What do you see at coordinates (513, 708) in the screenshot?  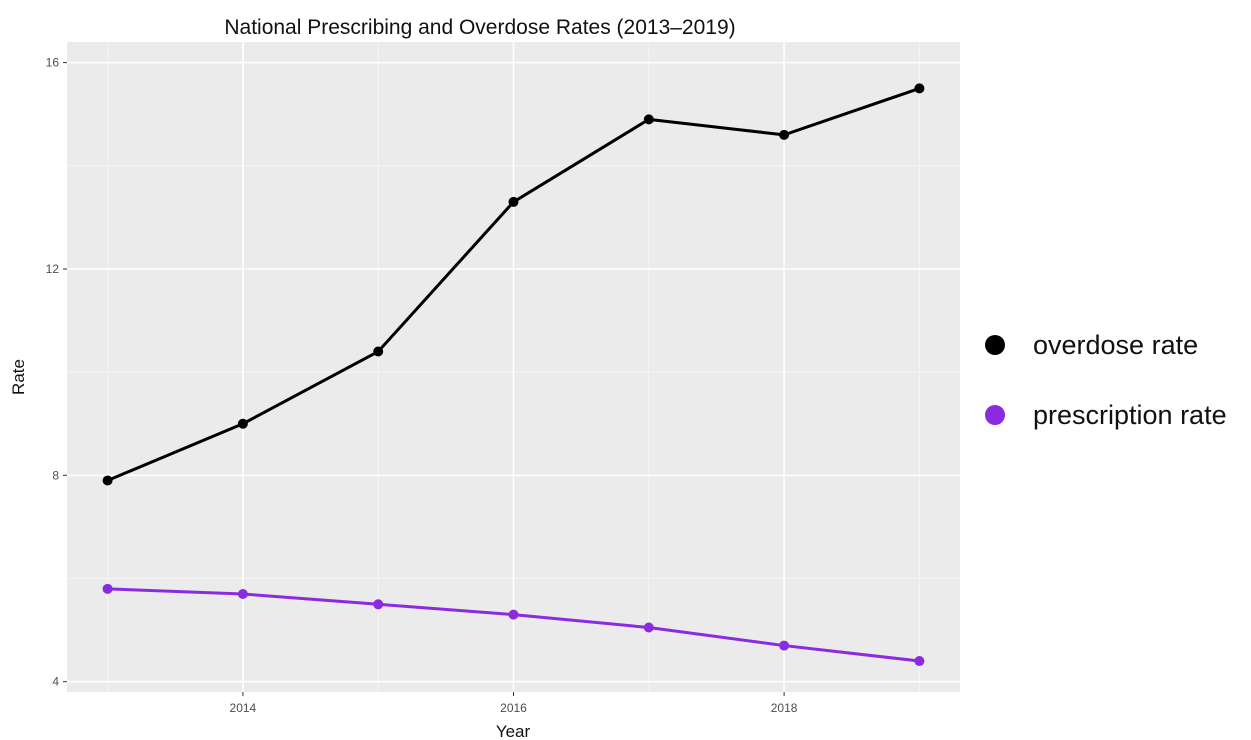 I see `x-tick-label: 2016` at bounding box center [513, 708].